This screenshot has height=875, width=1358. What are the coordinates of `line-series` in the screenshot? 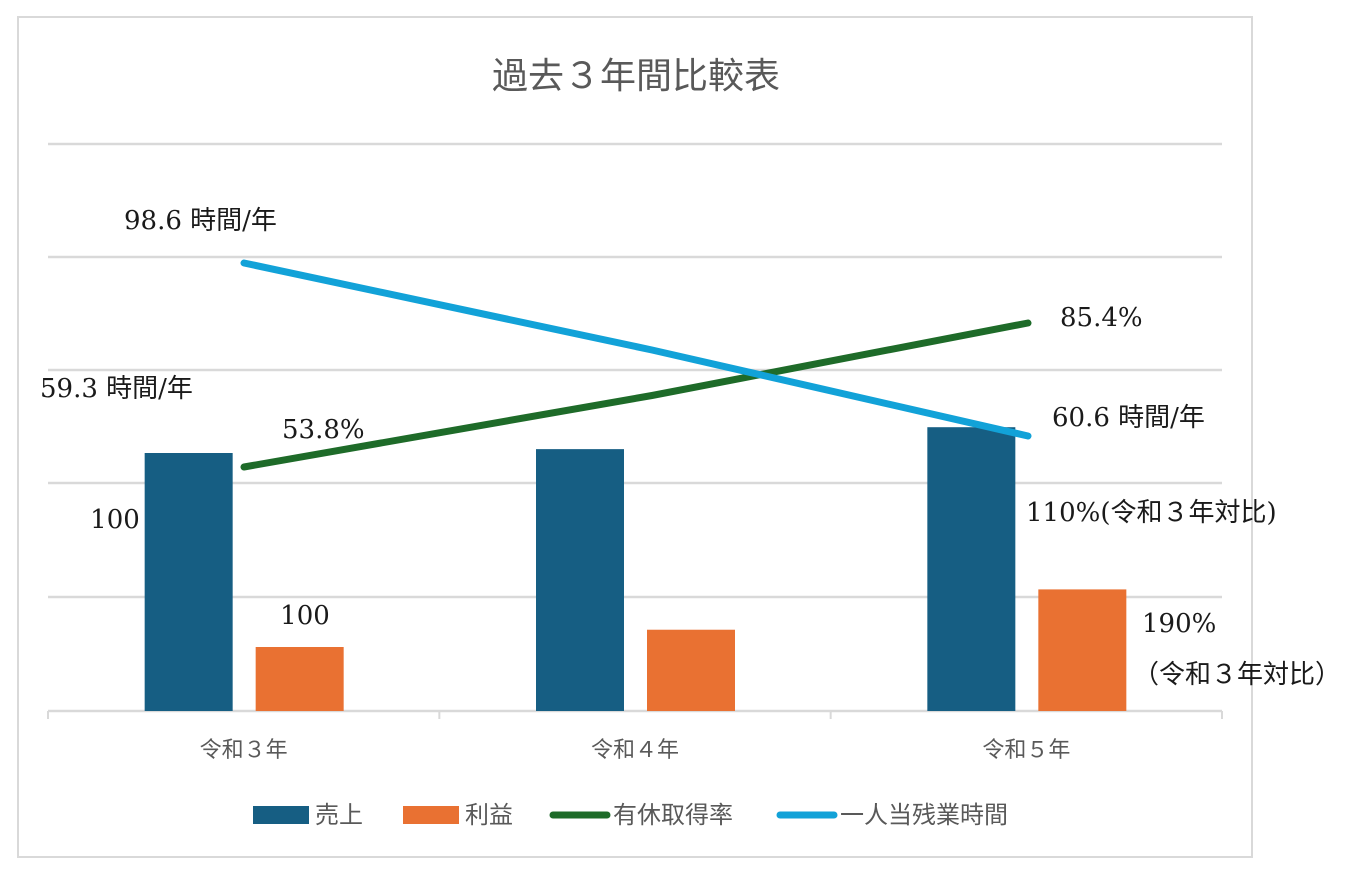 It's located at (636, 365).